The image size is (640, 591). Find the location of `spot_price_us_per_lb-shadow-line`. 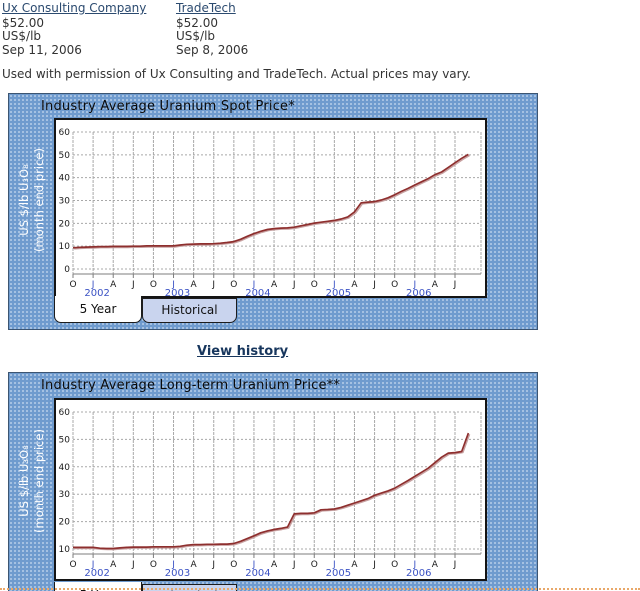

spot_price_us_per_lb-shadow-line is located at coordinates (272, 202).